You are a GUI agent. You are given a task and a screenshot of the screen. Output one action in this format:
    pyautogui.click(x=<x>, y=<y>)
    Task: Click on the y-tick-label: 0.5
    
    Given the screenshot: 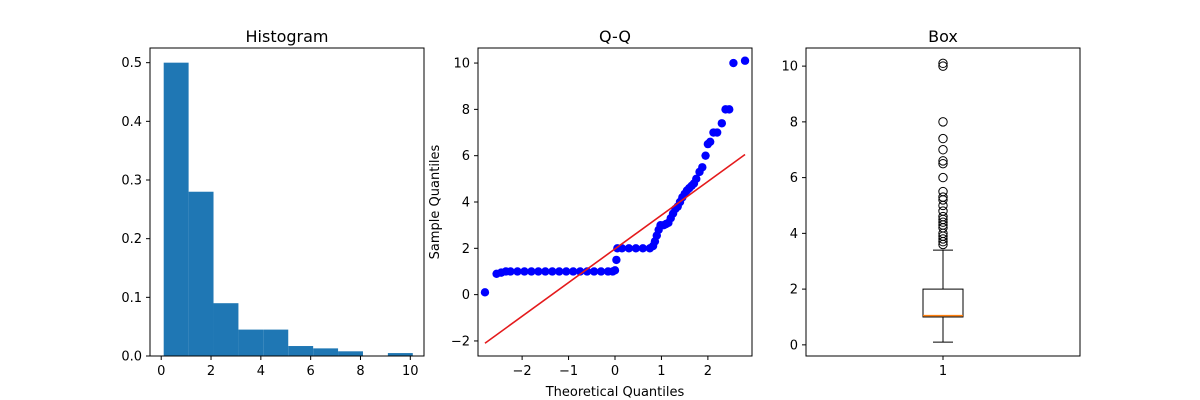 What is the action you would take?
    pyautogui.click(x=131, y=63)
    